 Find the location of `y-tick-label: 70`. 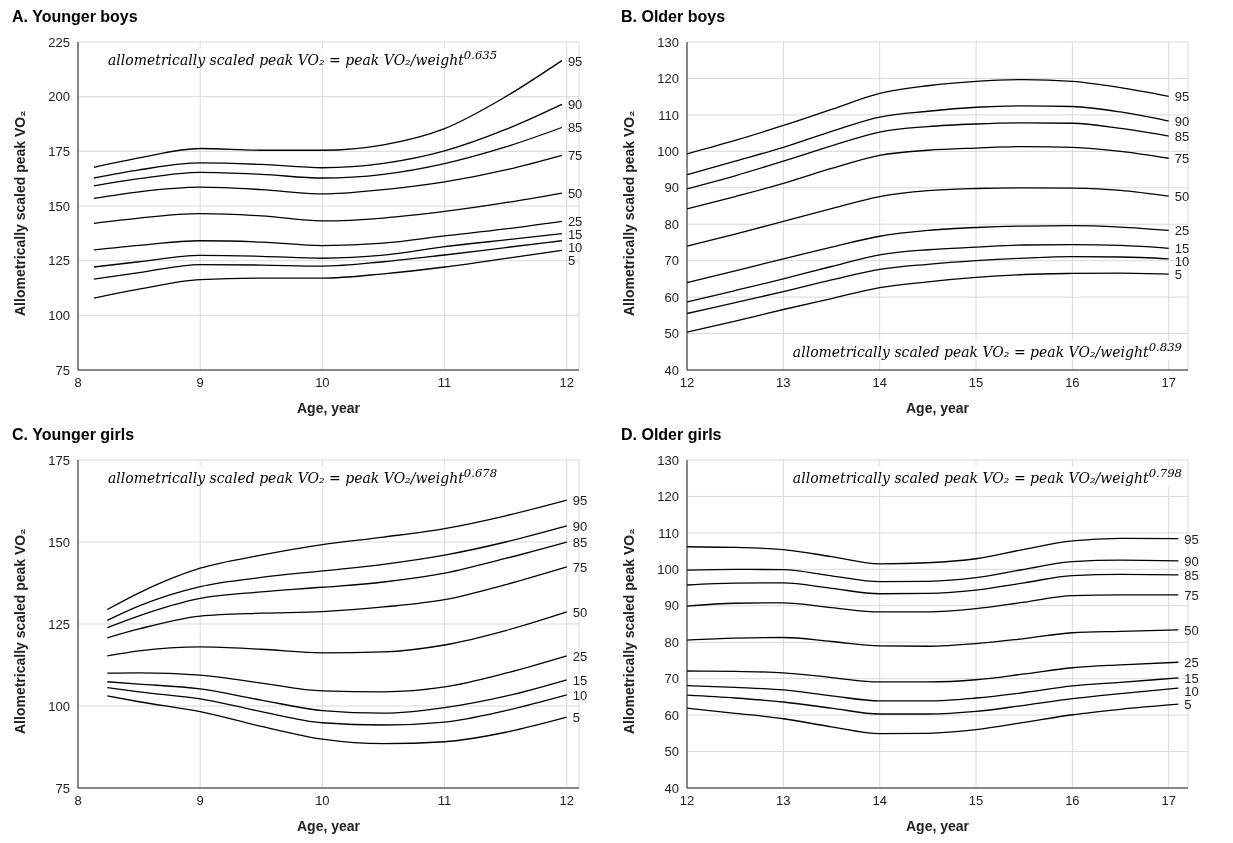

y-tick-label: 70 is located at coordinates (671, 261).